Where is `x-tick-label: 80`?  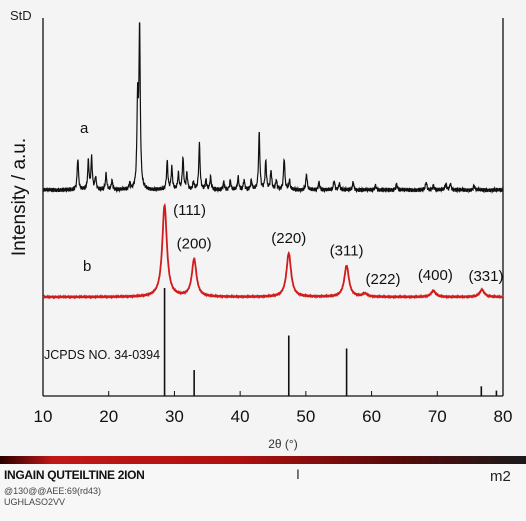 x-tick-label: 80 is located at coordinates (503, 416).